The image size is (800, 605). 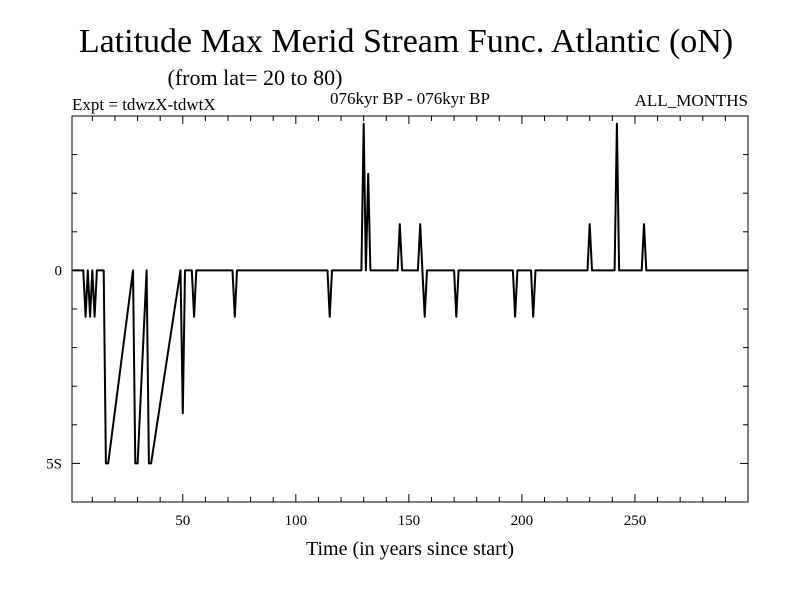 I want to click on period-label: 076kyr BP - 076kyr BP, so click(x=410, y=98).